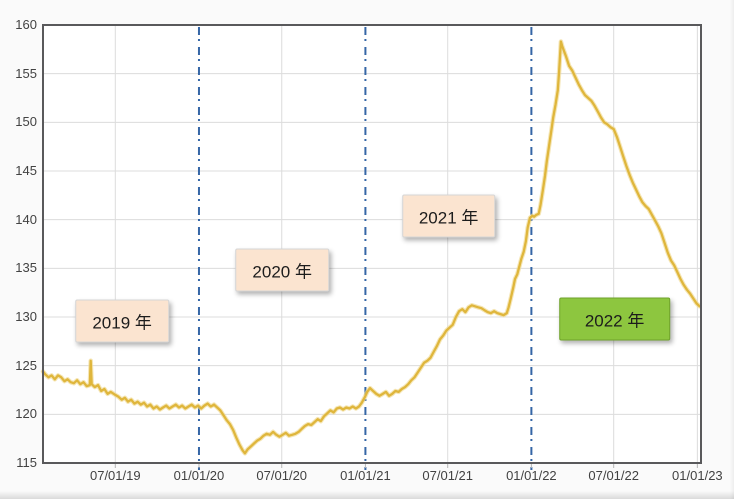 This screenshot has width=734, height=499. What do you see at coordinates (26, 219) in the screenshot?
I see `y-axis-label: 140` at bounding box center [26, 219].